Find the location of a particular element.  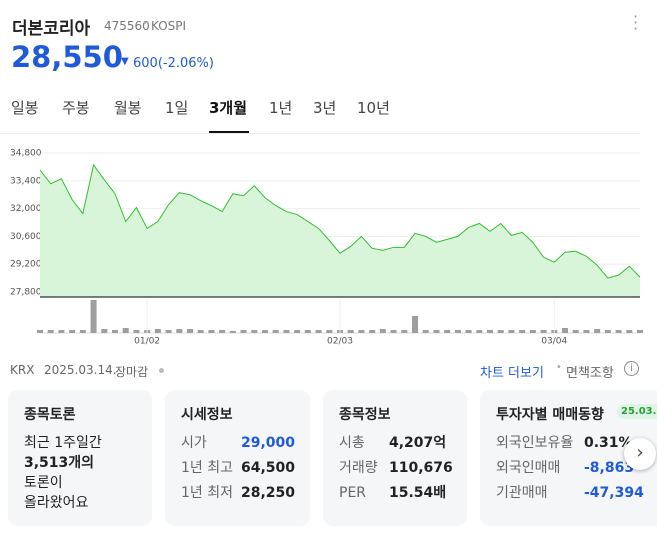

x-tick-label: 03/04 is located at coordinates (554, 342).